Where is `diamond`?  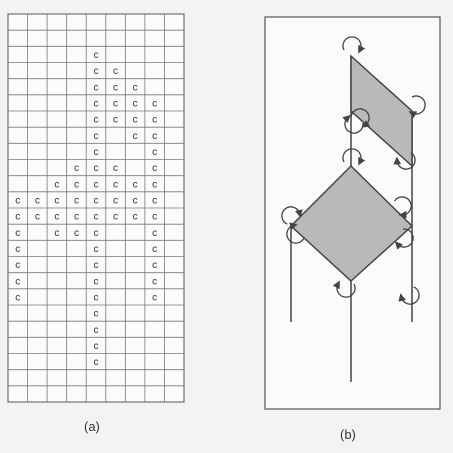
diamond is located at coordinates (351, 223).